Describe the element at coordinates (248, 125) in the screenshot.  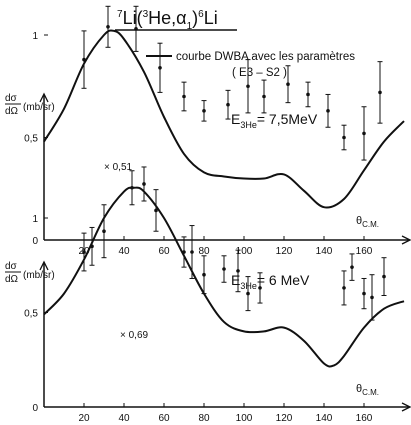
I see `energy-sub-top: 3He` at that location.